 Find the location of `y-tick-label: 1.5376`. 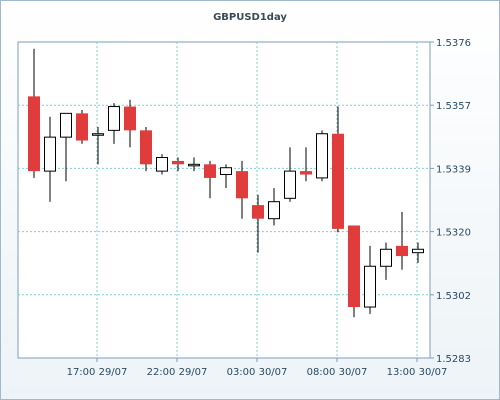

y-tick-label: 1.5376 is located at coordinates (453, 43).